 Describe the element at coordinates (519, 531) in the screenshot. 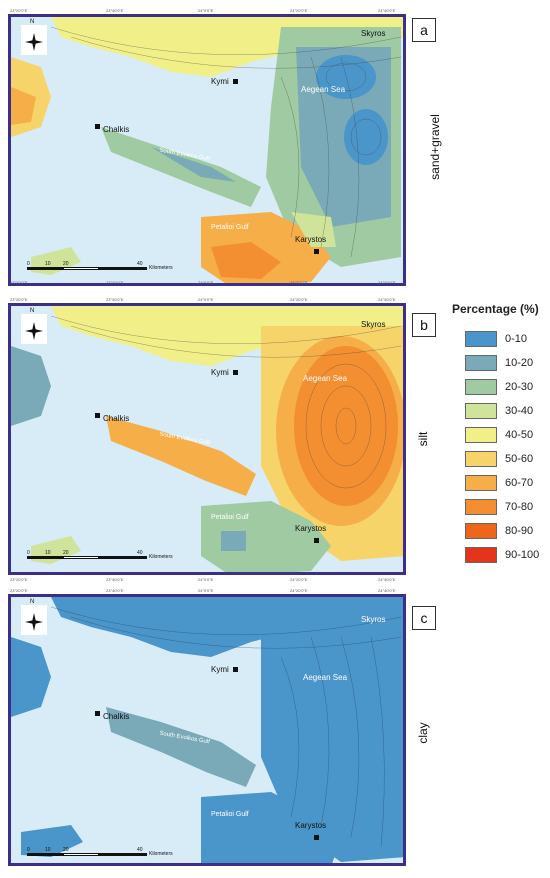

I see `legend-label: 80-90` at that location.